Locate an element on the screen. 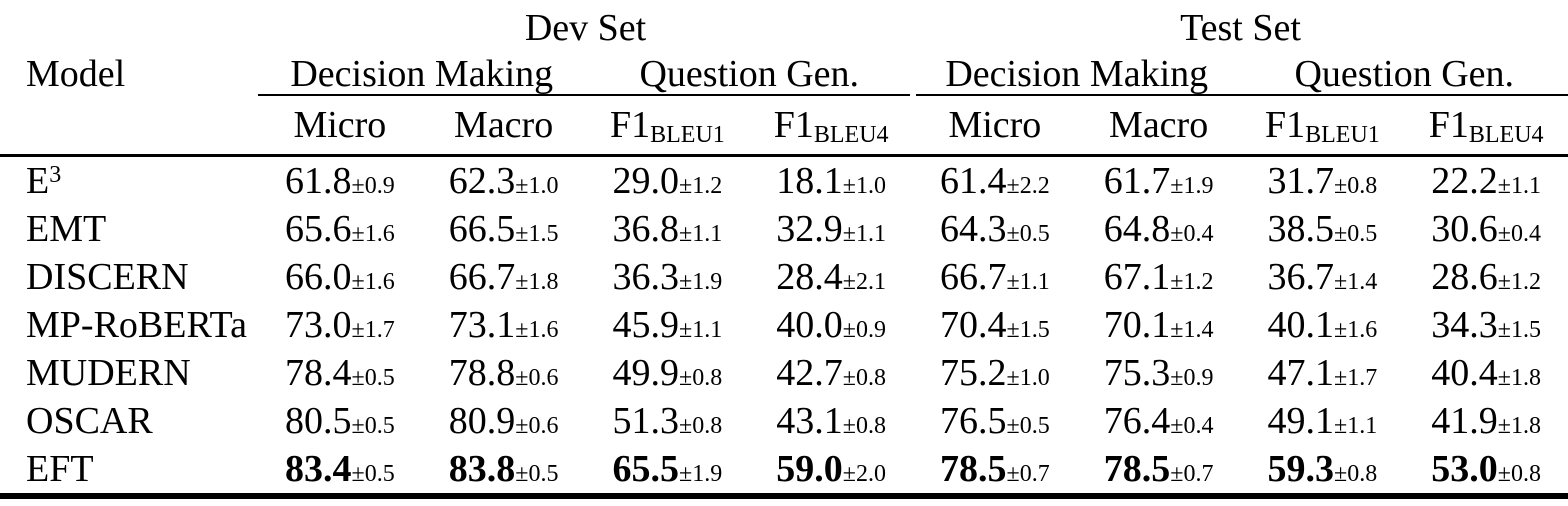 This screenshot has width=1568, height=506. metric-uncertainty: ±1.8 is located at coordinates (537, 282).